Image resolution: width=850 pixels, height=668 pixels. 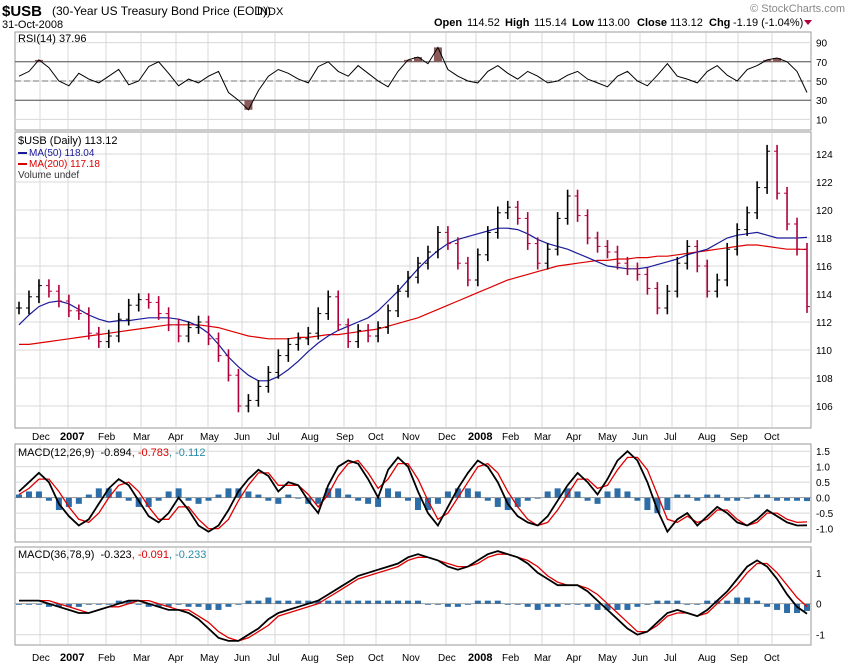 What do you see at coordinates (640, 658) in the screenshot?
I see `x-tick-label: Jun` at bounding box center [640, 658].